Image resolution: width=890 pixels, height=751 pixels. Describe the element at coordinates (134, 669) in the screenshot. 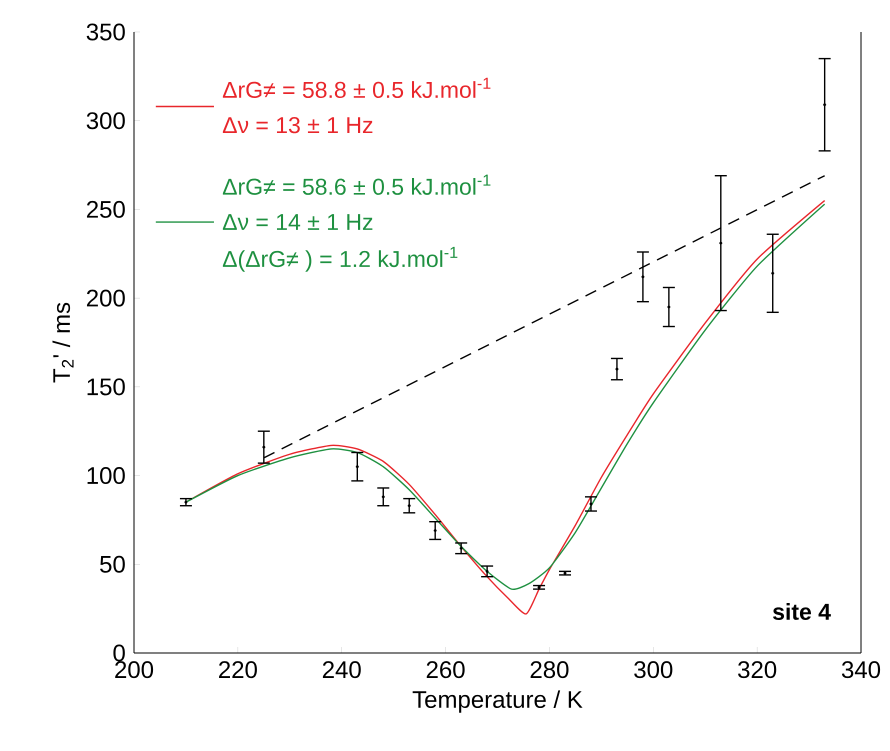

I see `x-tick-label: 200` at that location.